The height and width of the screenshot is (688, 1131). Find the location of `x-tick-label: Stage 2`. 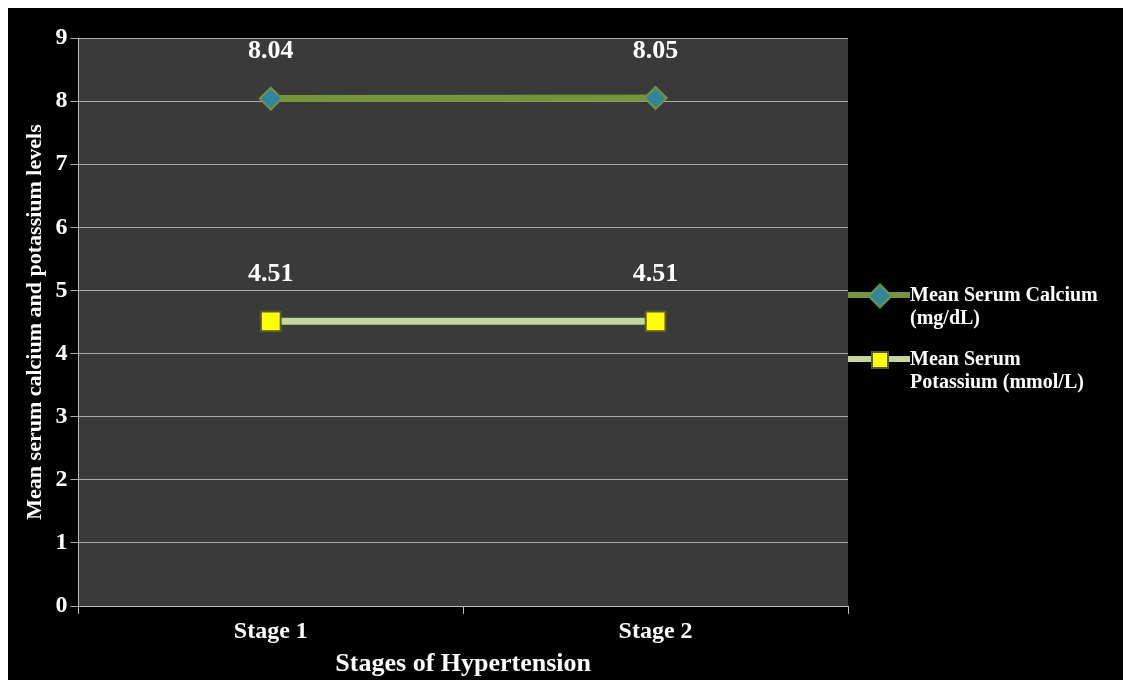

x-tick-label: Stage 2 is located at coordinates (655, 629).